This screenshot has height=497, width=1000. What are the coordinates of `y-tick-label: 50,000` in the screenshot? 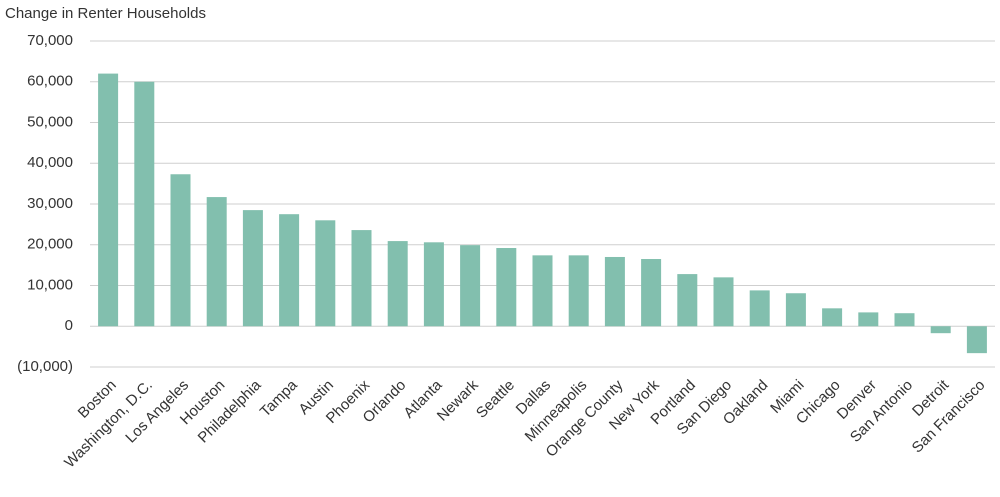 It's located at (50, 121).